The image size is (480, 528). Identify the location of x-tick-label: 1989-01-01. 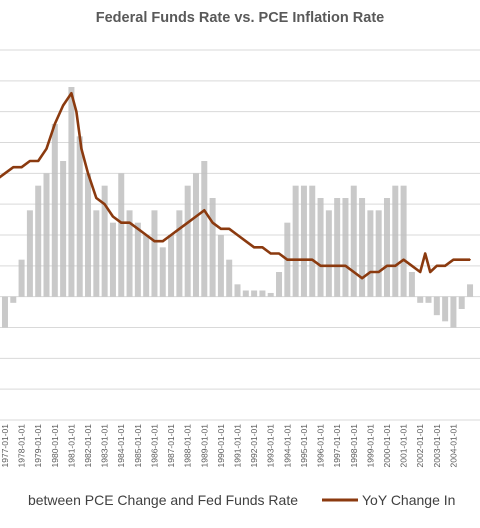
(204, 446).